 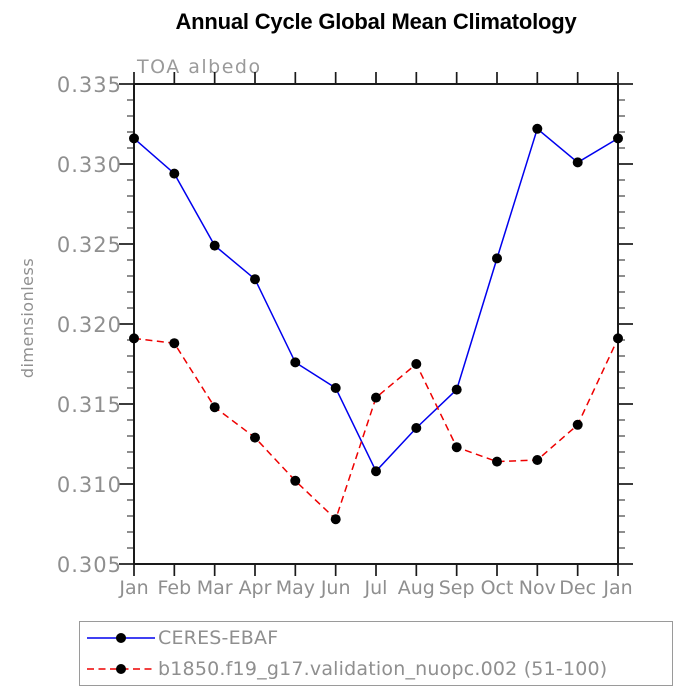 I want to click on y-tick-label: 0.315, so click(x=89, y=405).